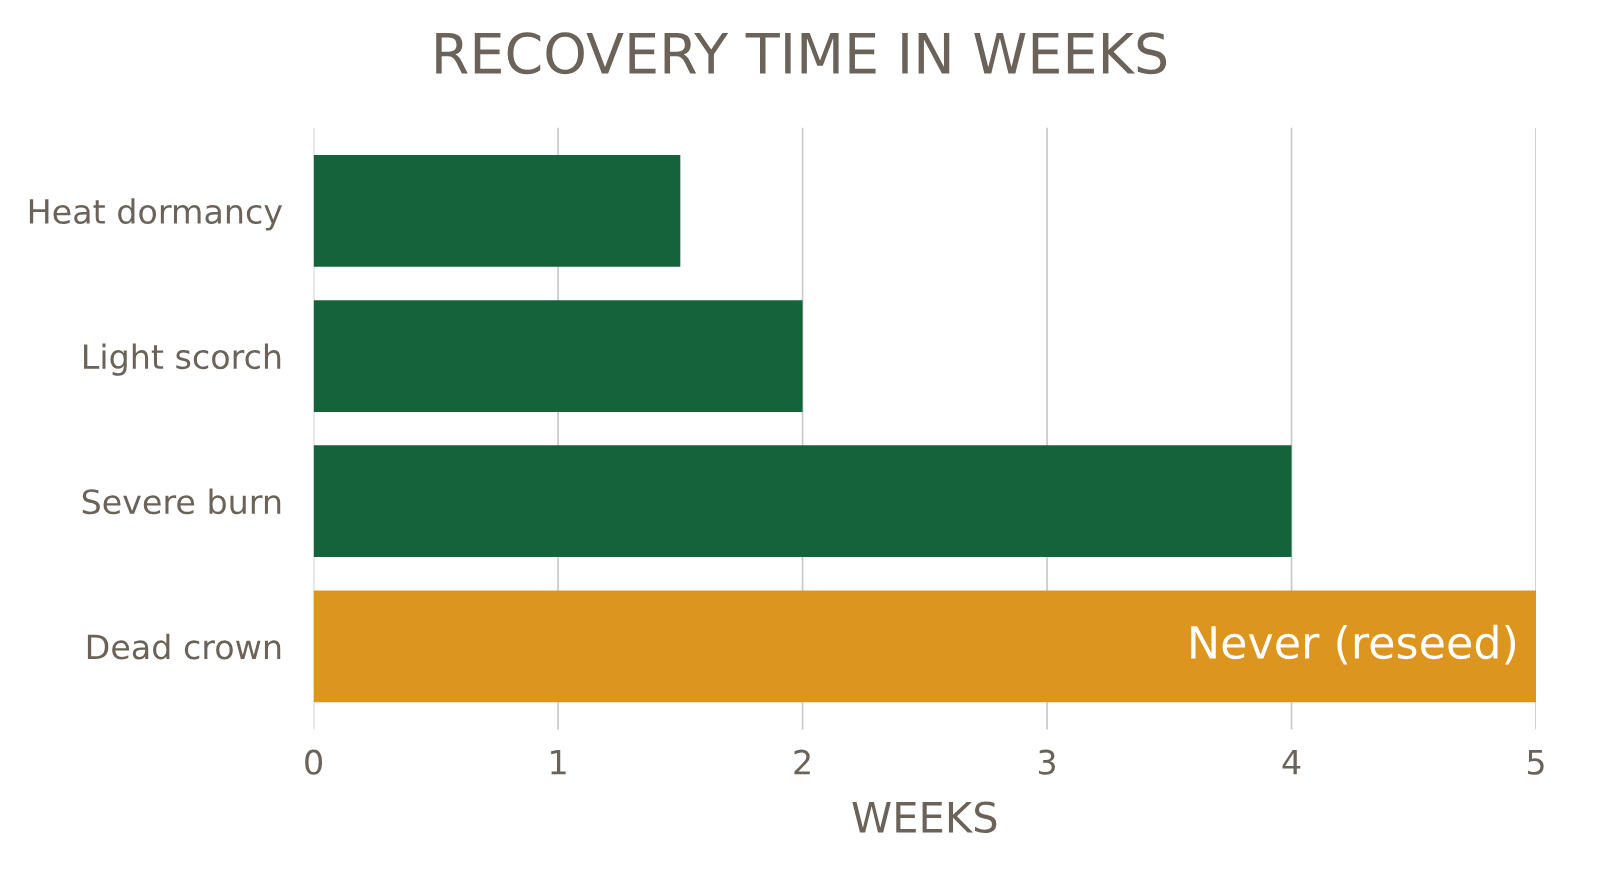  Describe the element at coordinates (1291, 762) in the screenshot. I see `x-tick-label: 4` at that location.